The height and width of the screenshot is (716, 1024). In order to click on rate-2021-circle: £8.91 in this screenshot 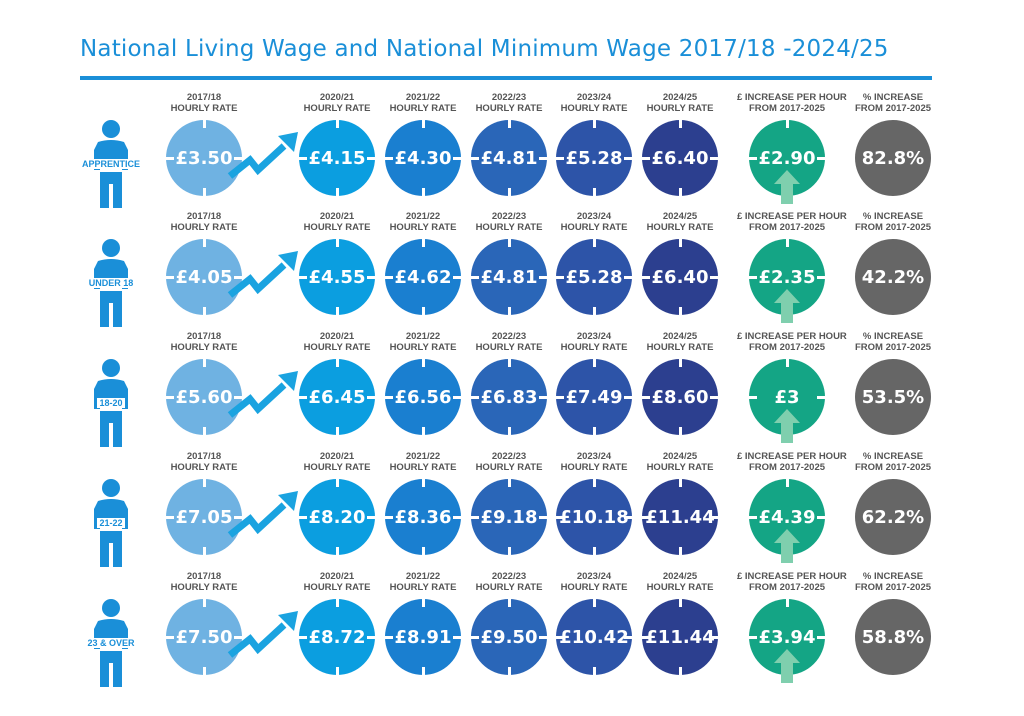, I will do `click(423, 637)`.